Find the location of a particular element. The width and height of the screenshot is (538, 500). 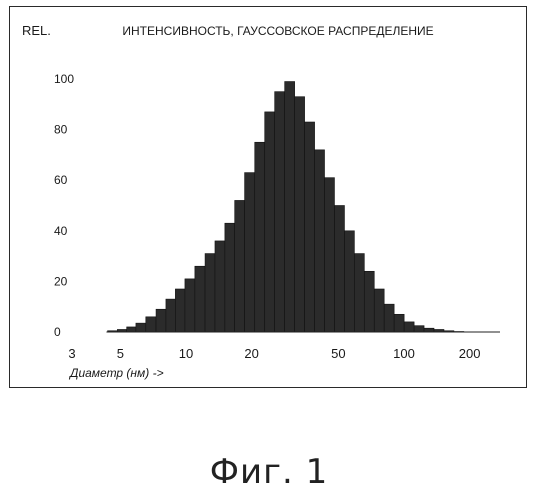

y-tick-label: 20 is located at coordinates (61, 281).